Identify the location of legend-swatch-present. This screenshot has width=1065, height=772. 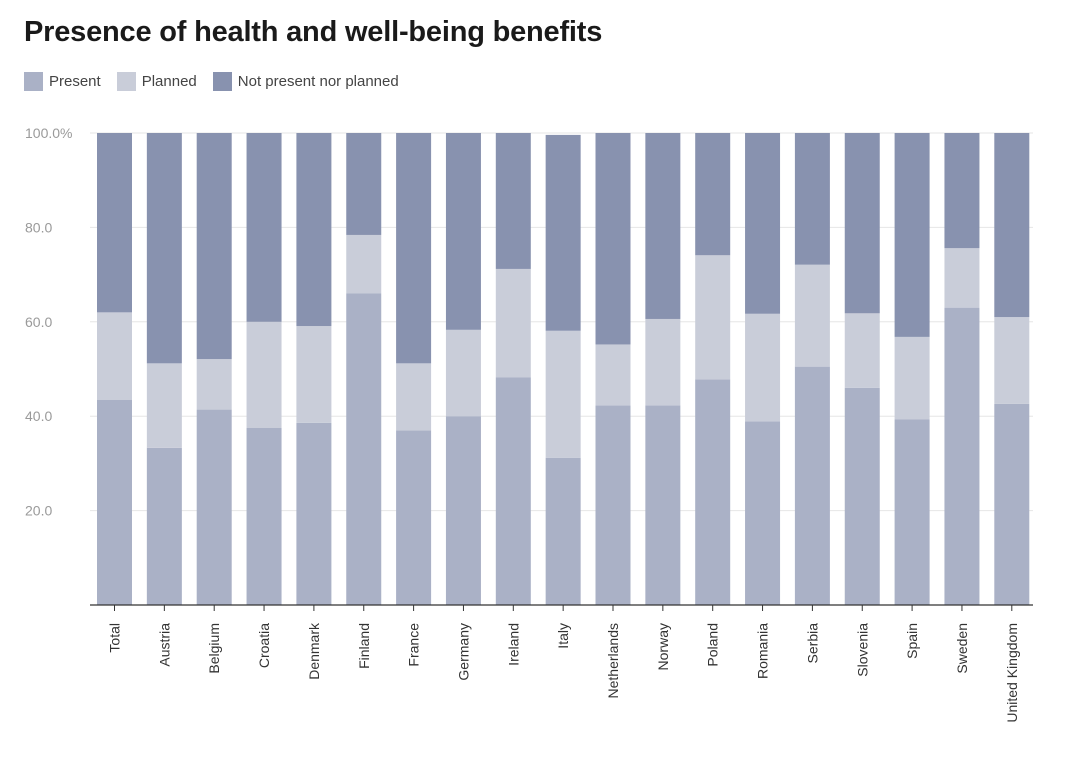
(33, 81).